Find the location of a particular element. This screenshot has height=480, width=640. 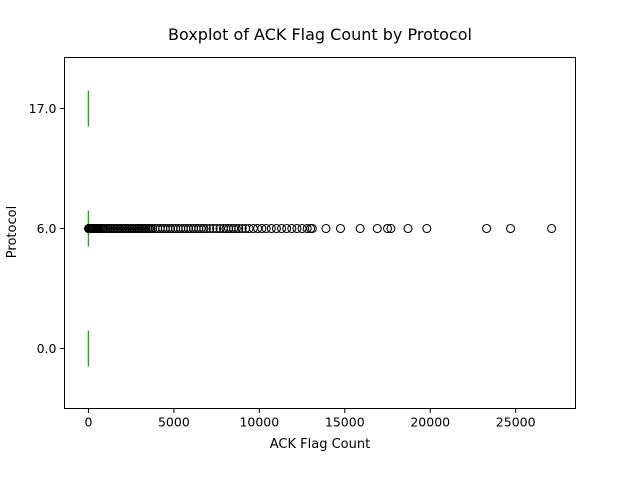

x-axis-label: ACK Flag Count is located at coordinates (320, 444).